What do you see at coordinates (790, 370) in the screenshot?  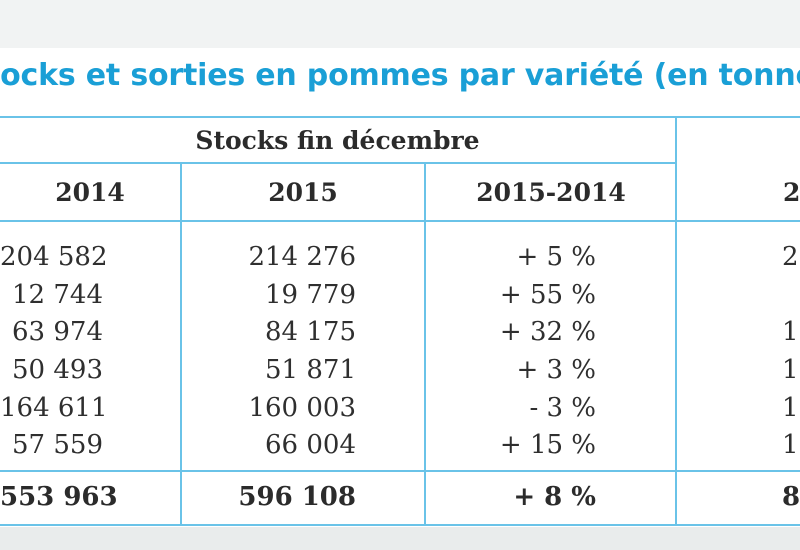 I see `cell-next-row-4: 1` at bounding box center [790, 370].